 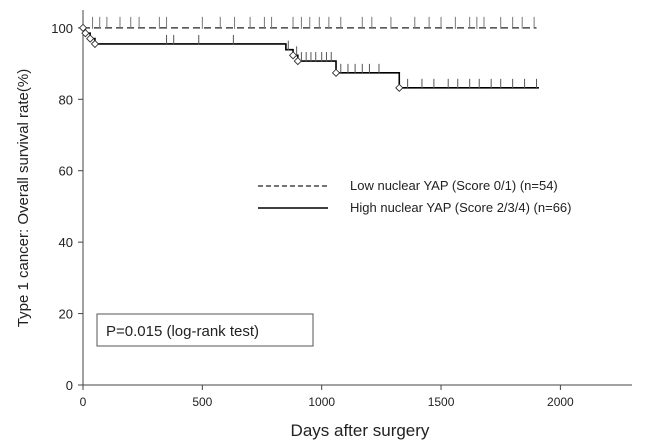 What do you see at coordinates (66, 314) in the screenshot?
I see `y-tick-label-20: 20` at bounding box center [66, 314].